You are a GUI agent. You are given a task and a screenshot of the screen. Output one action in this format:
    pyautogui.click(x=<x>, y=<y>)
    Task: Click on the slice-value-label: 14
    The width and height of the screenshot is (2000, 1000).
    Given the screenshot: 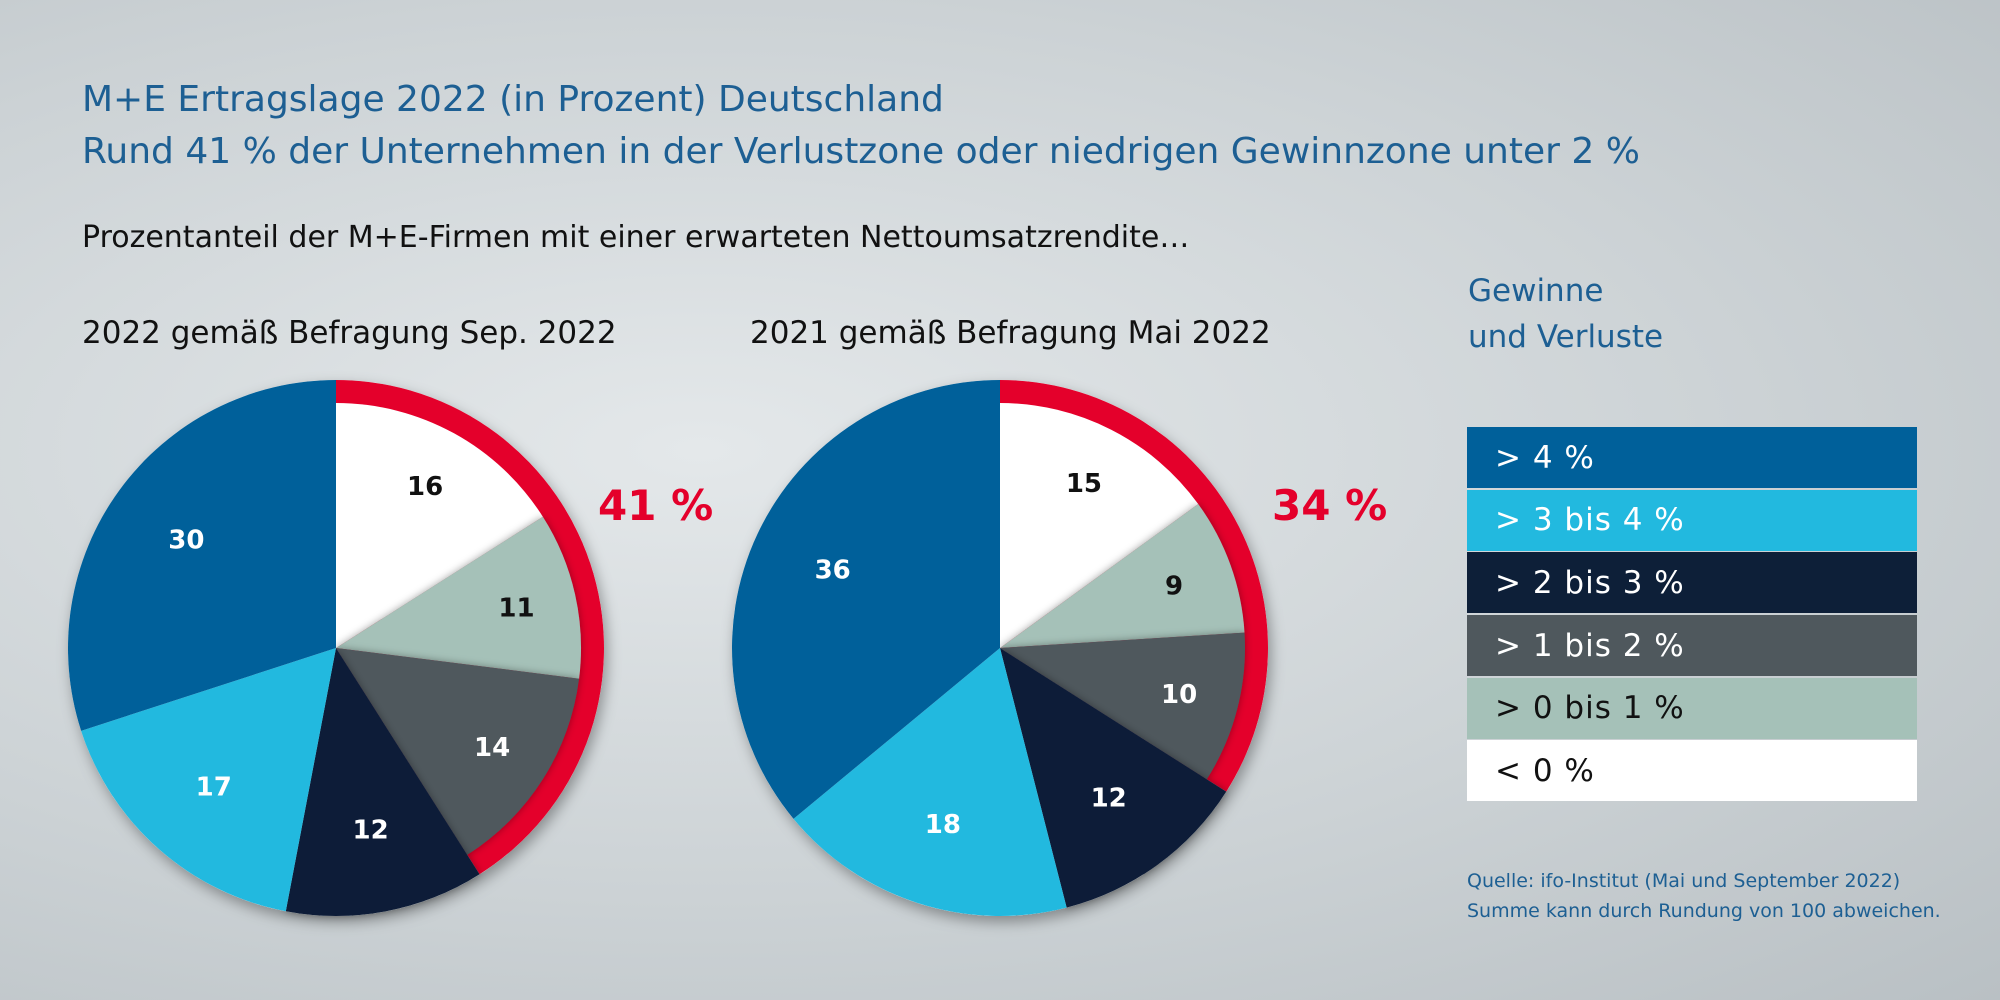 What is the action you would take?
    pyautogui.click(x=492, y=748)
    